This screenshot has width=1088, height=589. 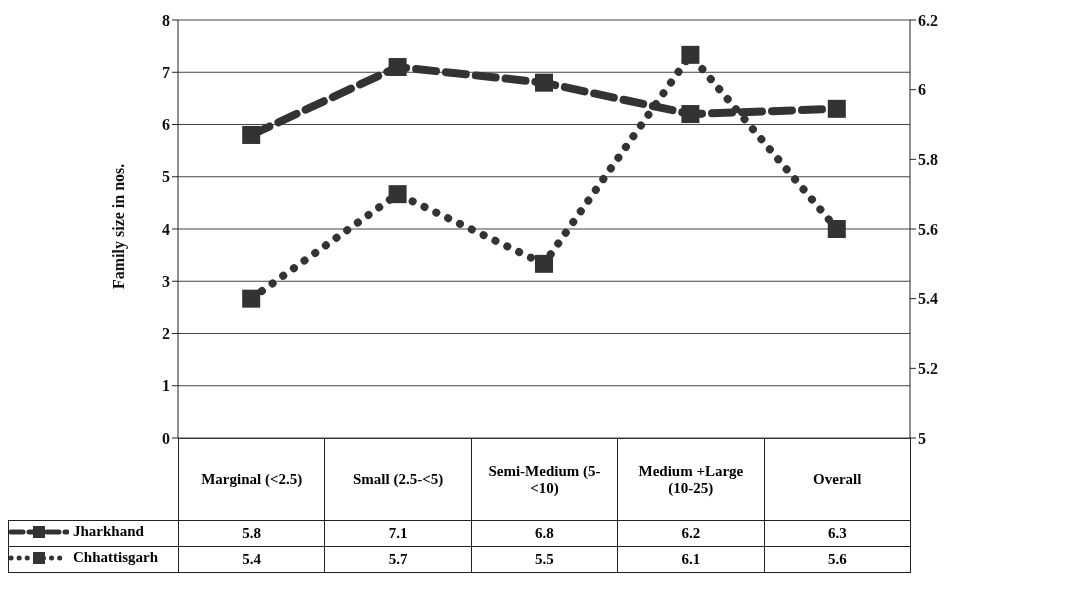 I want to click on y2-tick-label: 5.4, so click(x=928, y=299).